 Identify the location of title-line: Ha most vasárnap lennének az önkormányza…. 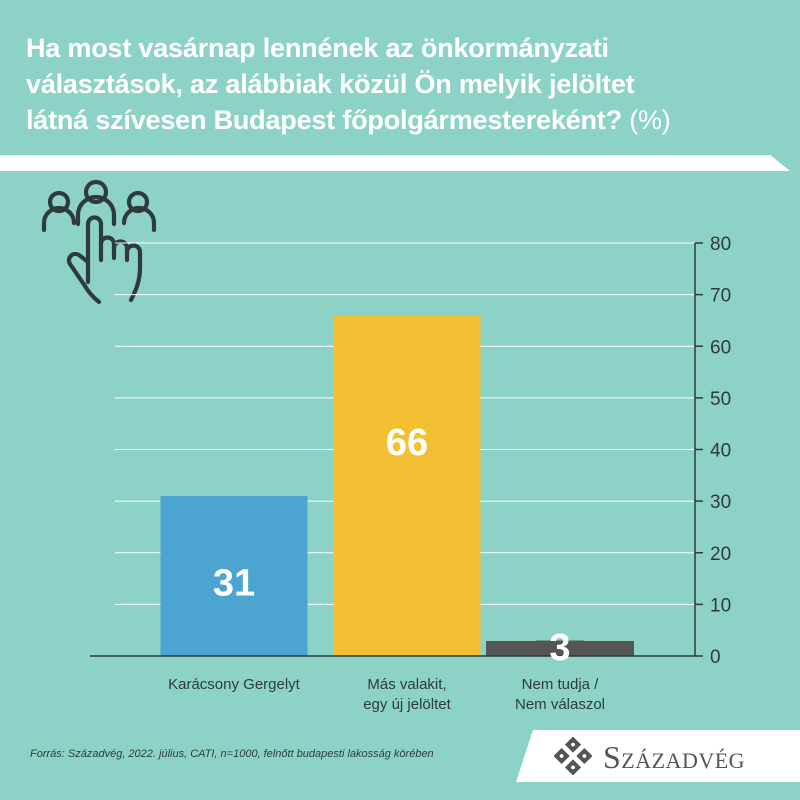
(317, 48).